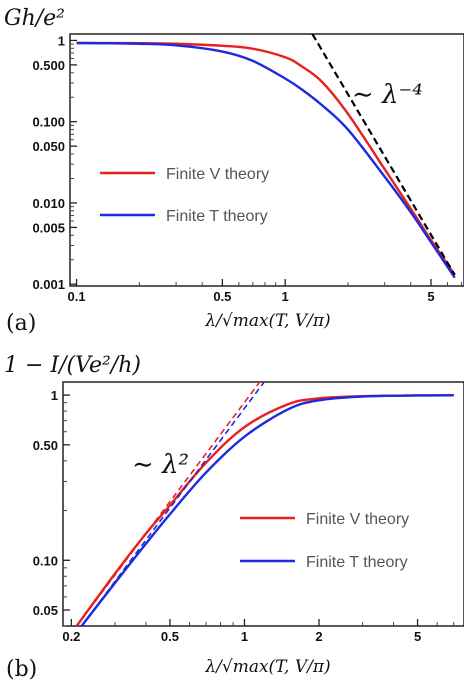  What do you see at coordinates (217, 216) in the screenshot?
I see `panel-a-legend-label-finite-t: Finite T theory` at bounding box center [217, 216].